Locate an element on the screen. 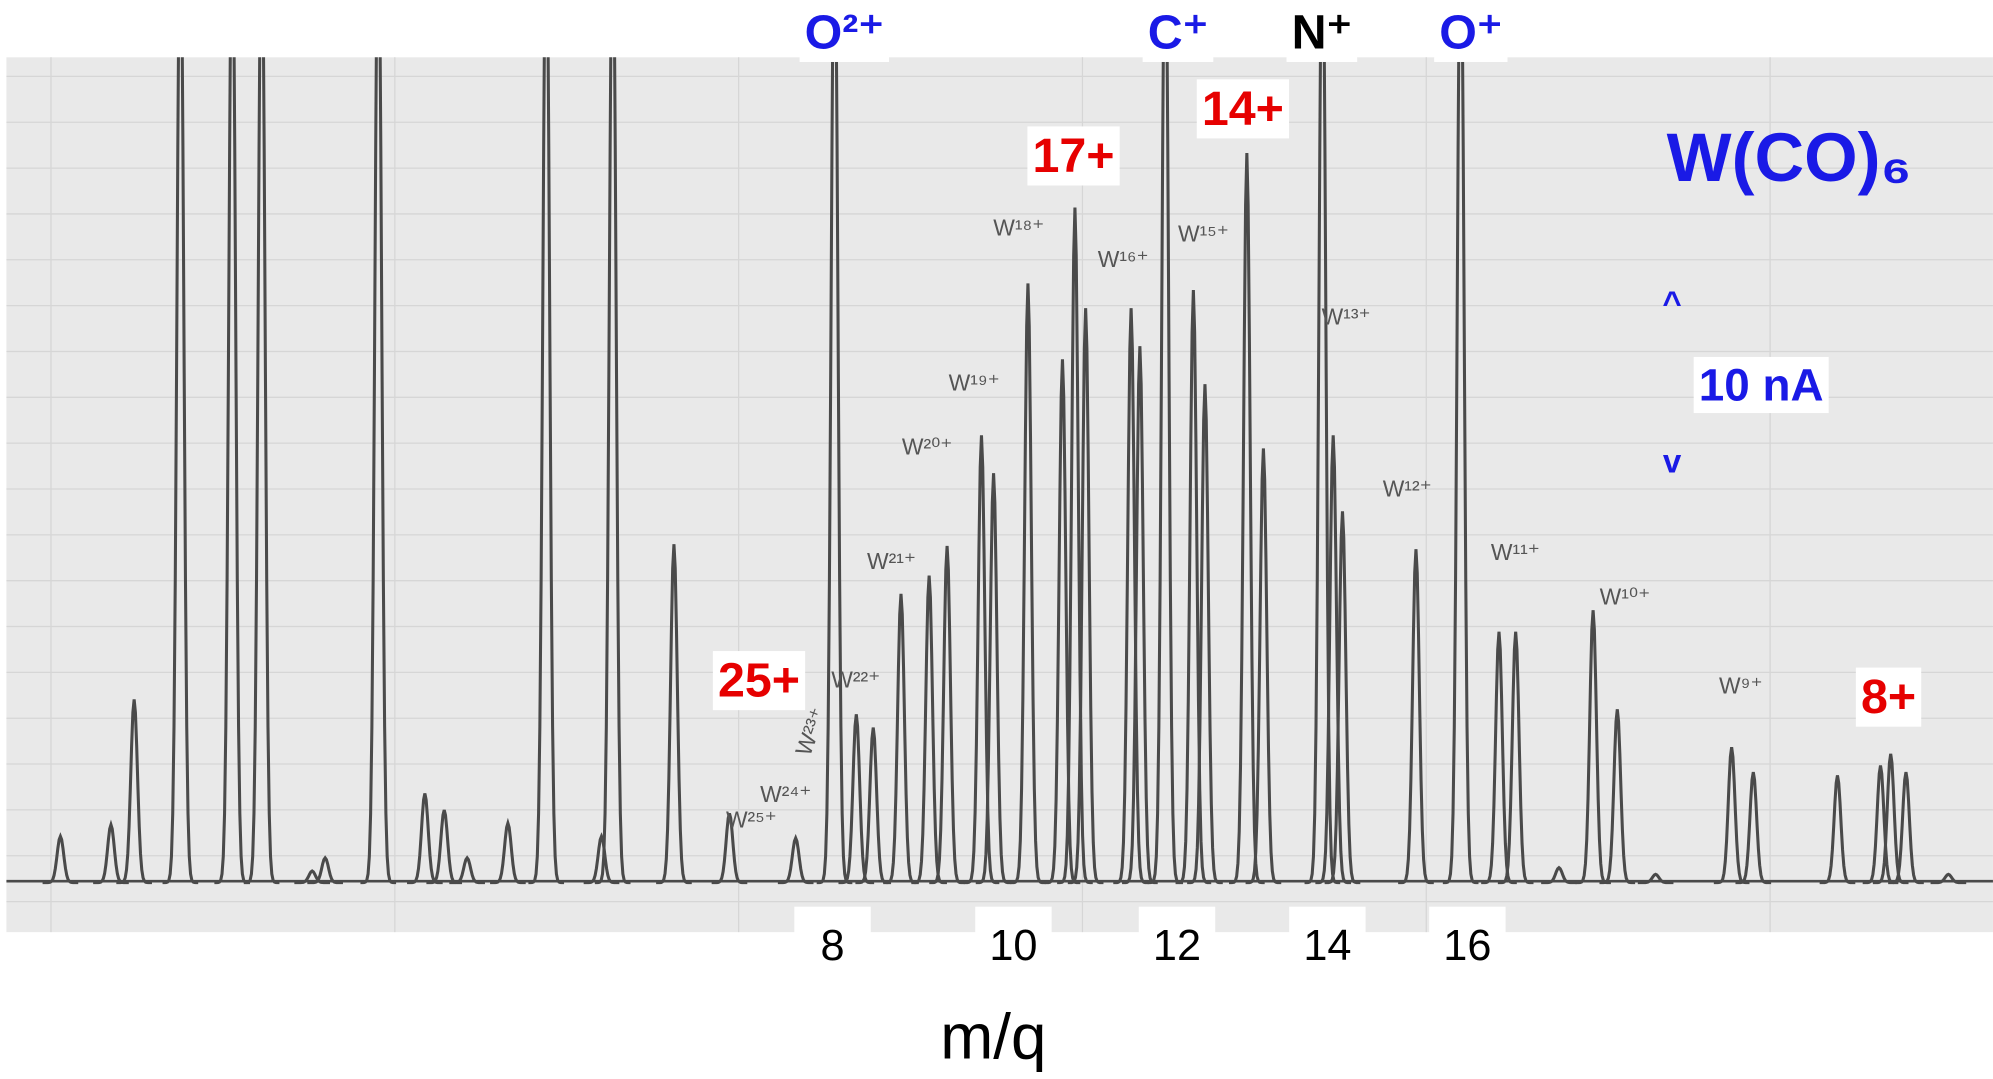 This screenshot has height=1079, width=1993. charge-label: 14+ is located at coordinates (1243, 109).